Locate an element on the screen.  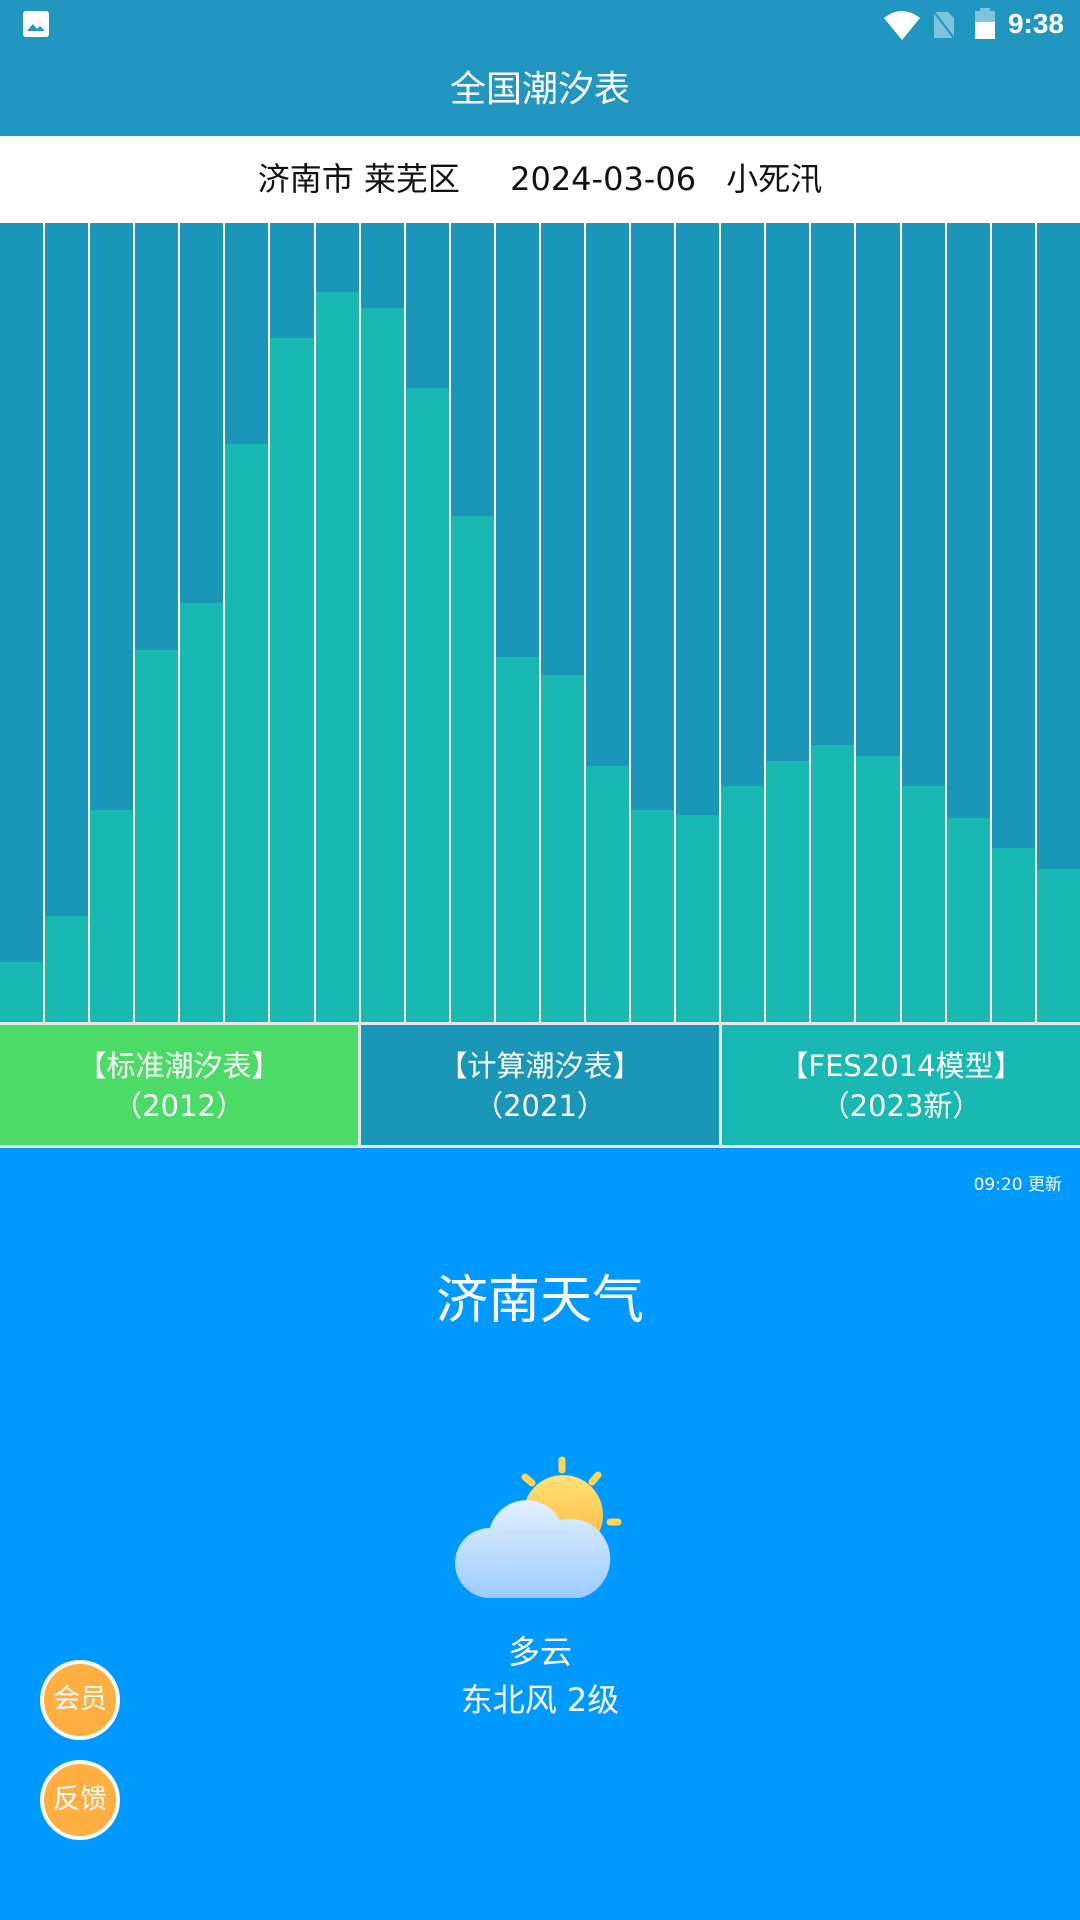
wind-info: 东北风 2级 is located at coordinates (540, 1700).